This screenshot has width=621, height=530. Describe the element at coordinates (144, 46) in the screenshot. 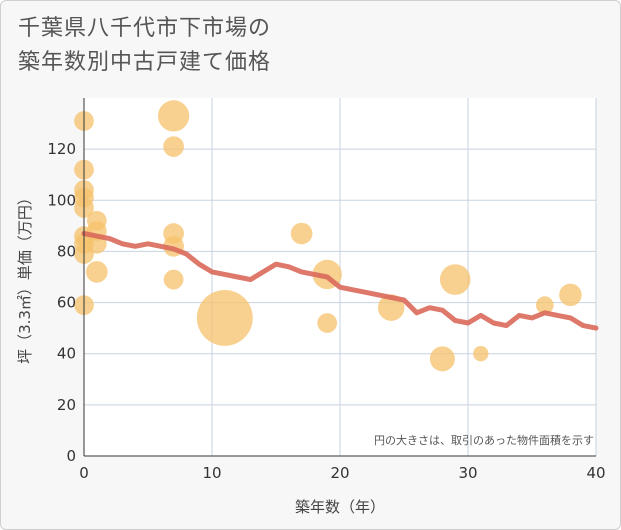

I see `chart-title: 千葉県八千代市下市場の 築年数別中古戸建て価格` at that location.